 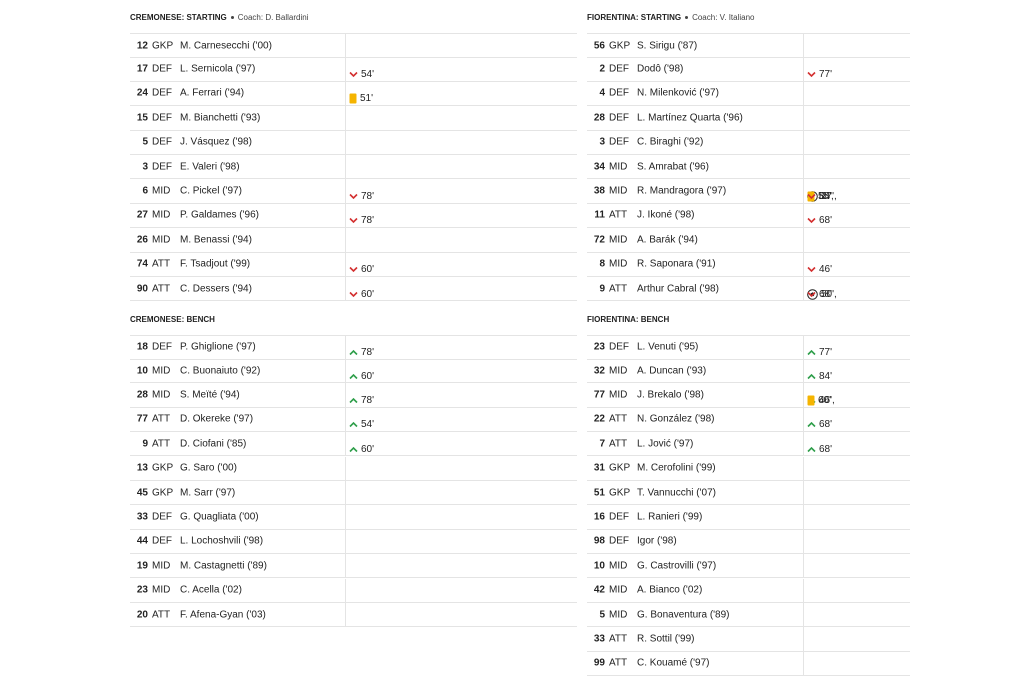 What do you see at coordinates (599, 395) in the screenshot?
I see `shirt-number: 77` at bounding box center [599, 395].